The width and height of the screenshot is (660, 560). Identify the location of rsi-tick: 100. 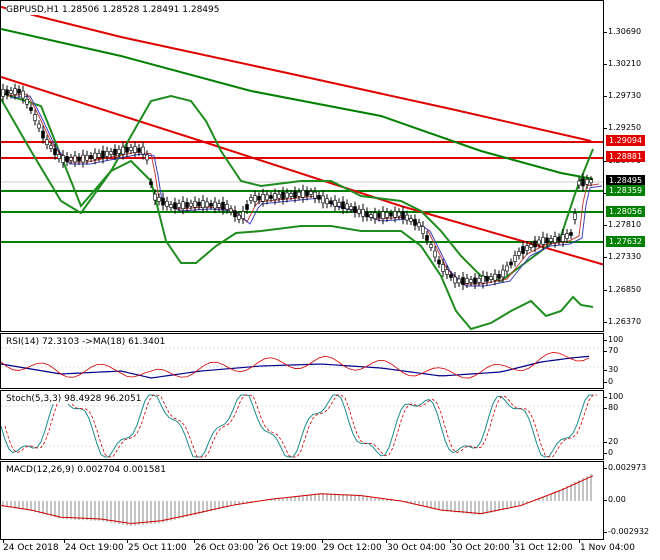
(613, 339).